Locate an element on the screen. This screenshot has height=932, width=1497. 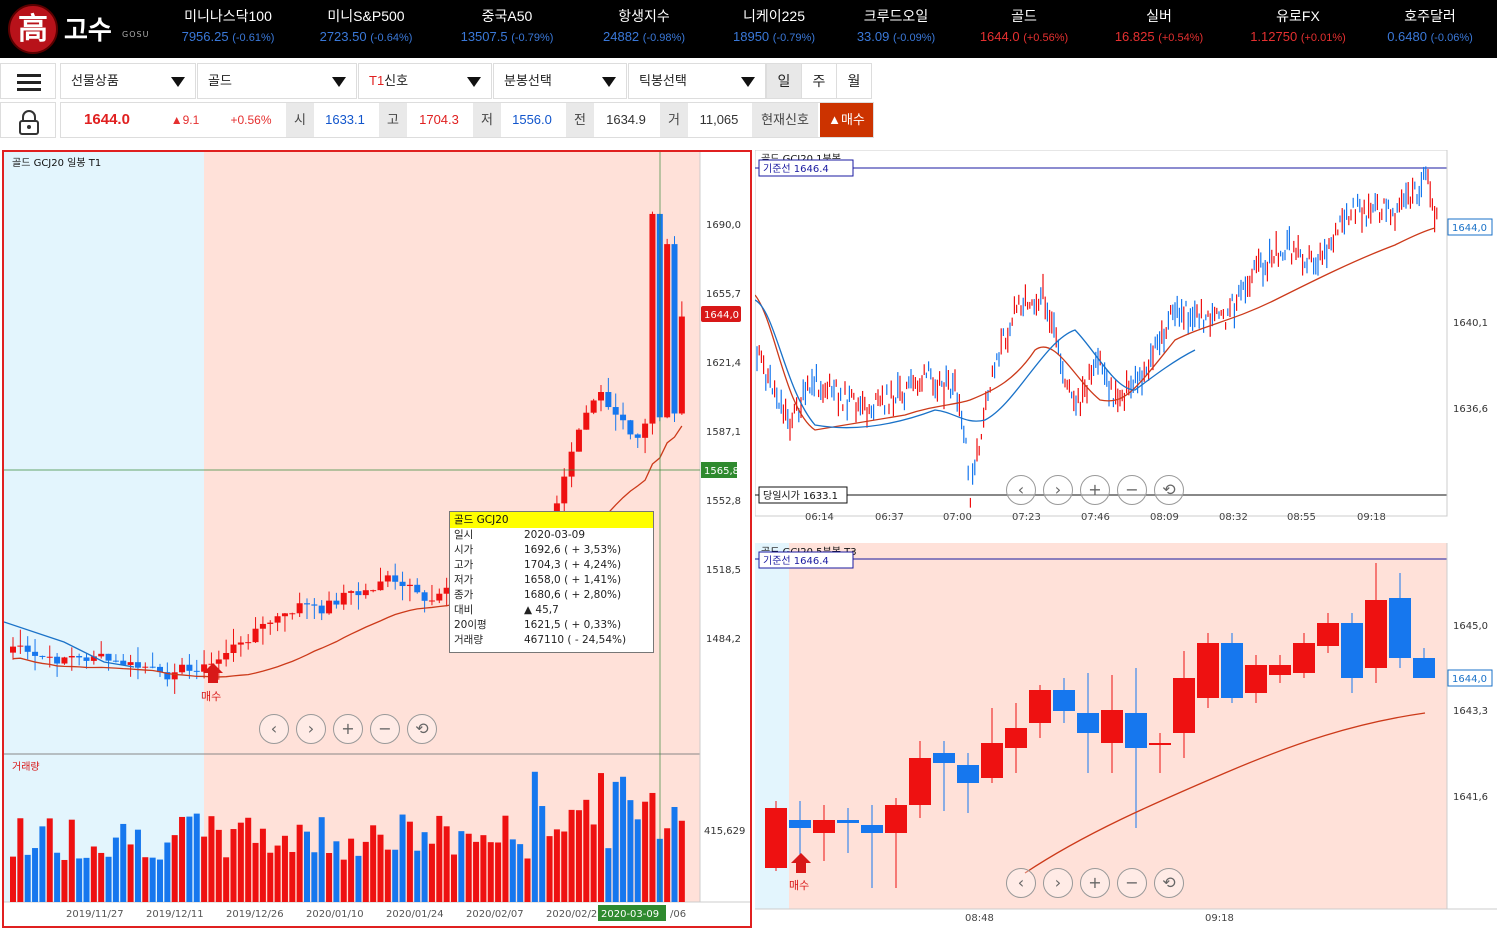
tooltip-row: 종가 1680,6 ( + 2,80%) is located at coordinates (551, 595).